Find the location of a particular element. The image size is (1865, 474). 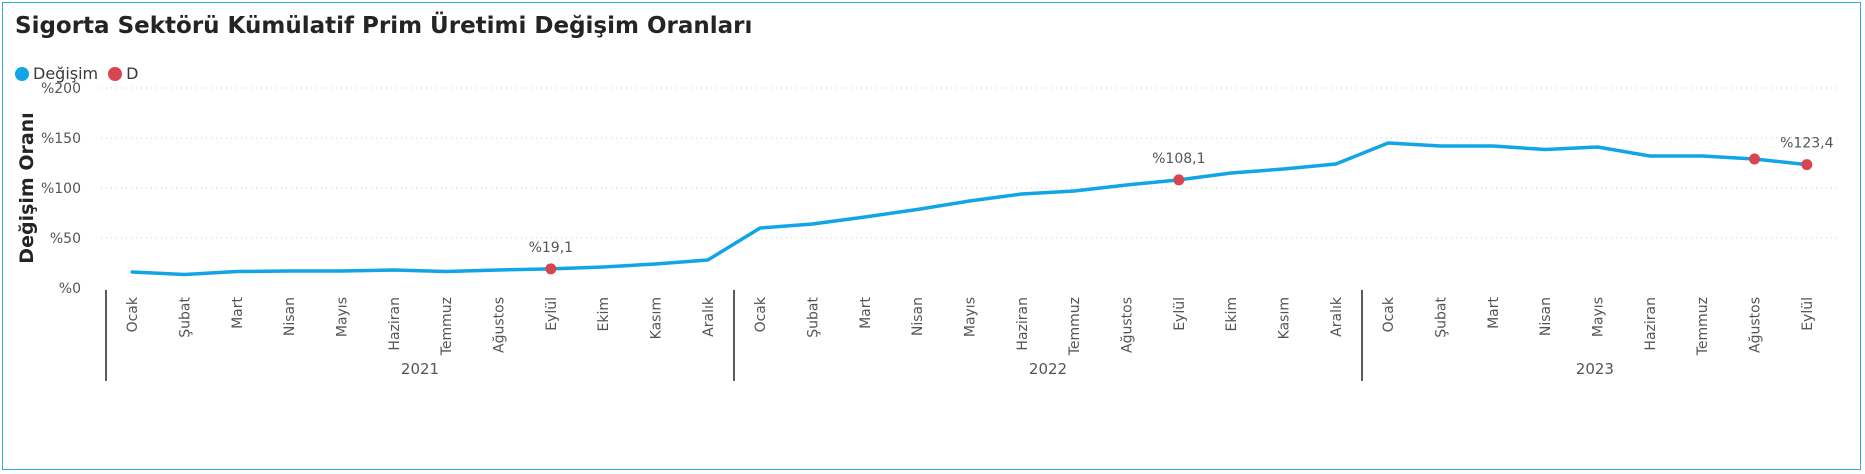

y-tick-label: %0 is located at coordinates (70, 289).